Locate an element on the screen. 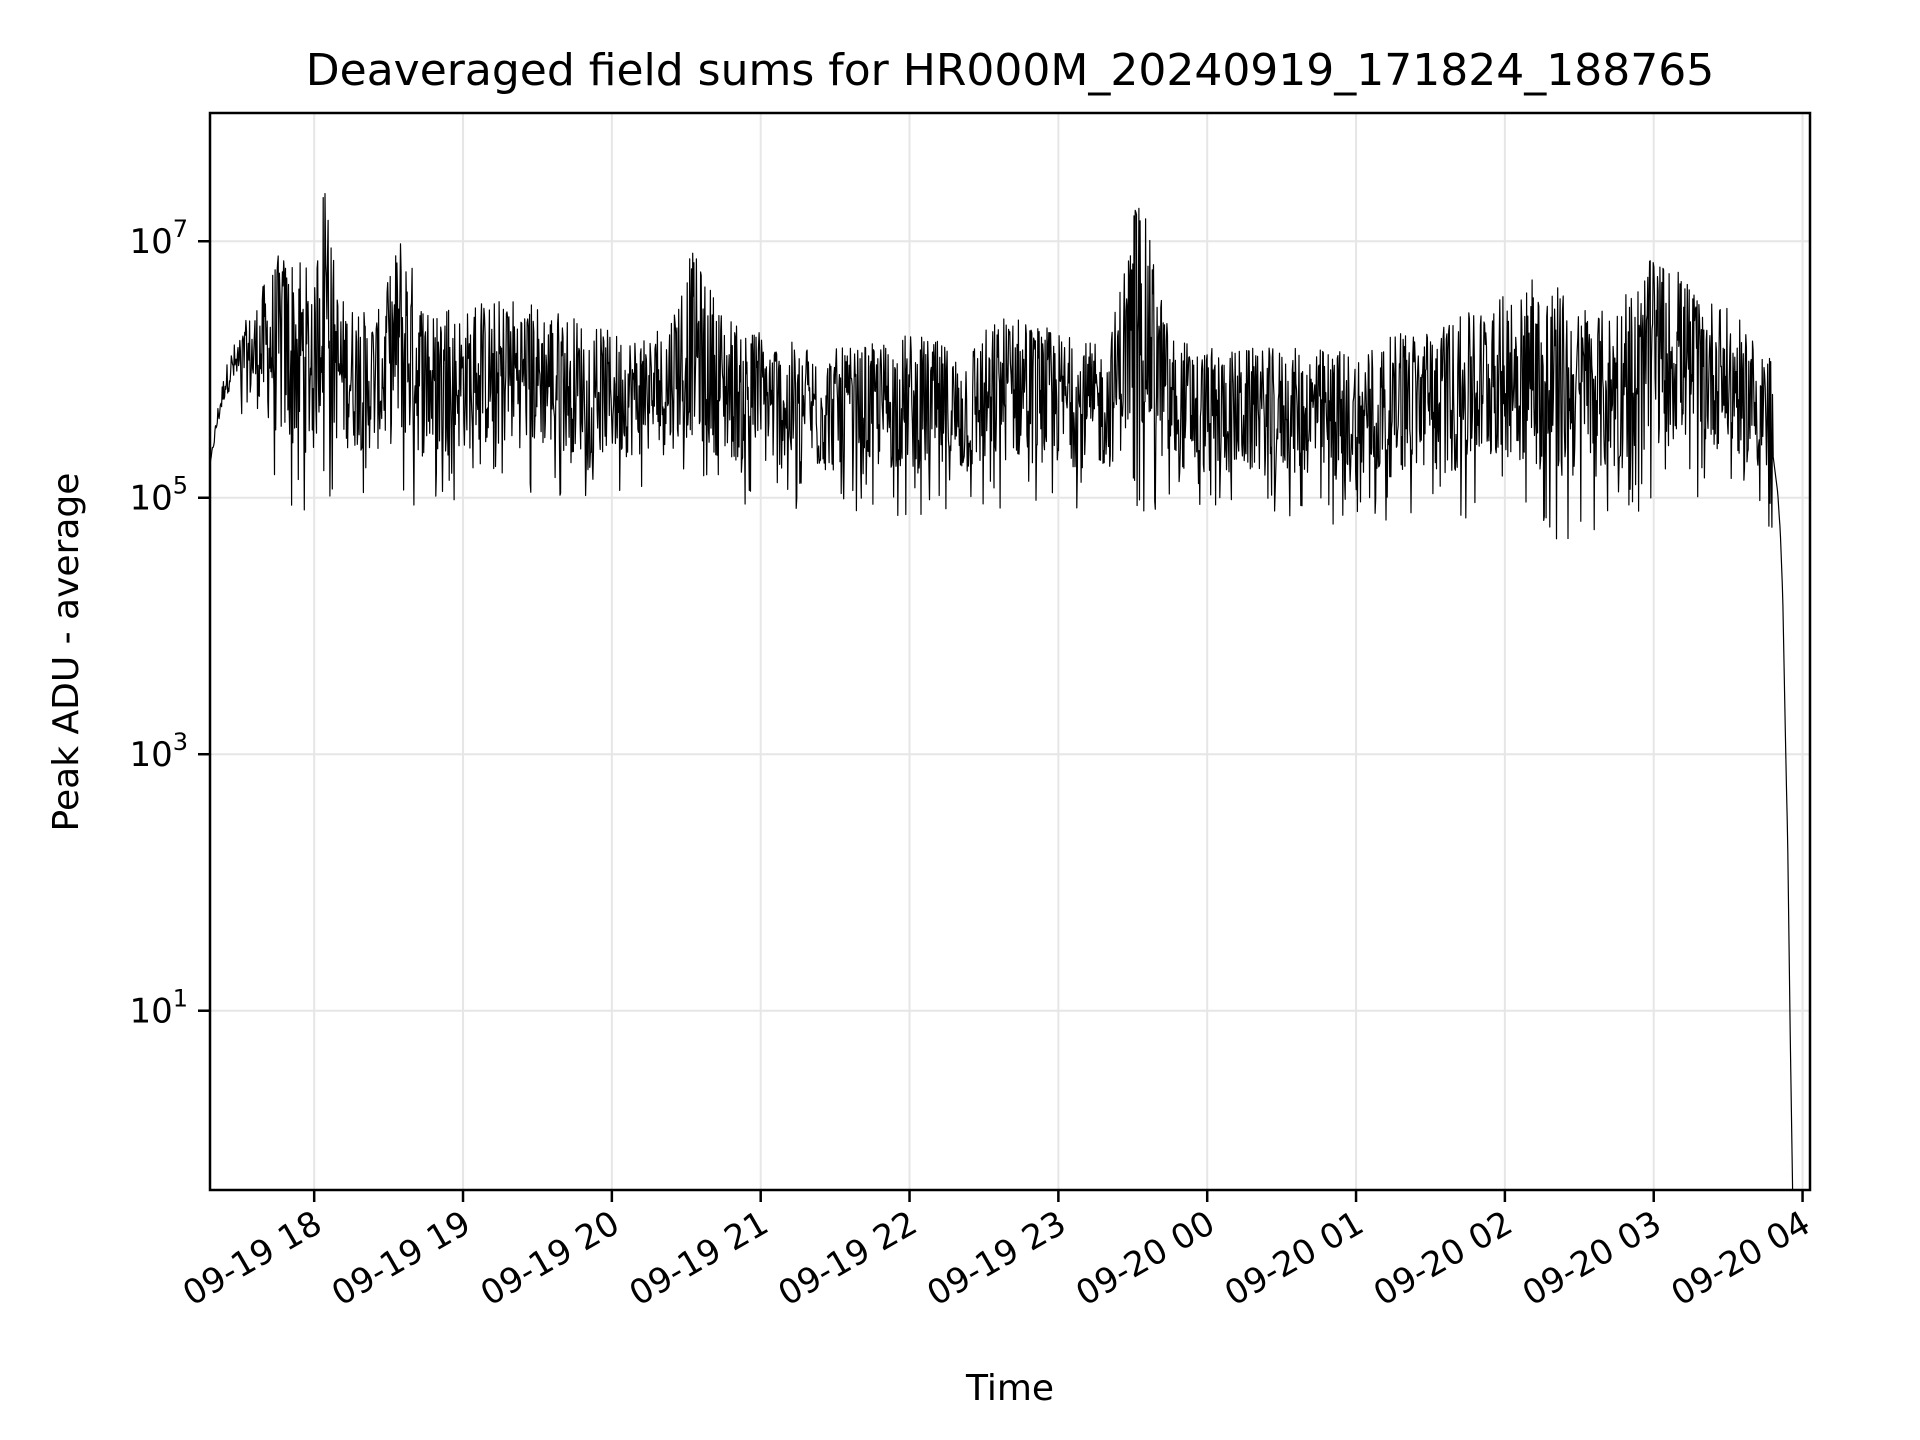  y-tick-label: 10⁵ is located at coordinates (158, 495).